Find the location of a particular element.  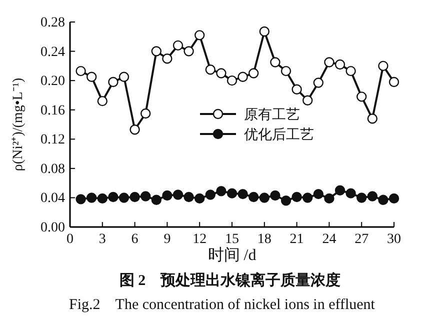

x-tick-label: 15 is located at coordinates (232, 239).